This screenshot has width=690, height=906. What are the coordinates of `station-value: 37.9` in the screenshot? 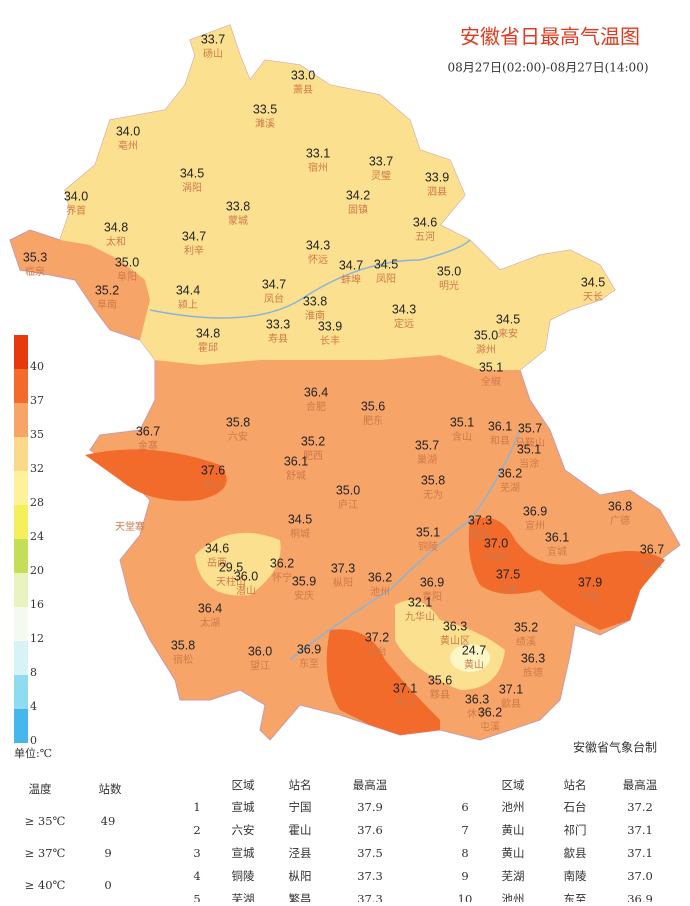 It's located at (590, 582).